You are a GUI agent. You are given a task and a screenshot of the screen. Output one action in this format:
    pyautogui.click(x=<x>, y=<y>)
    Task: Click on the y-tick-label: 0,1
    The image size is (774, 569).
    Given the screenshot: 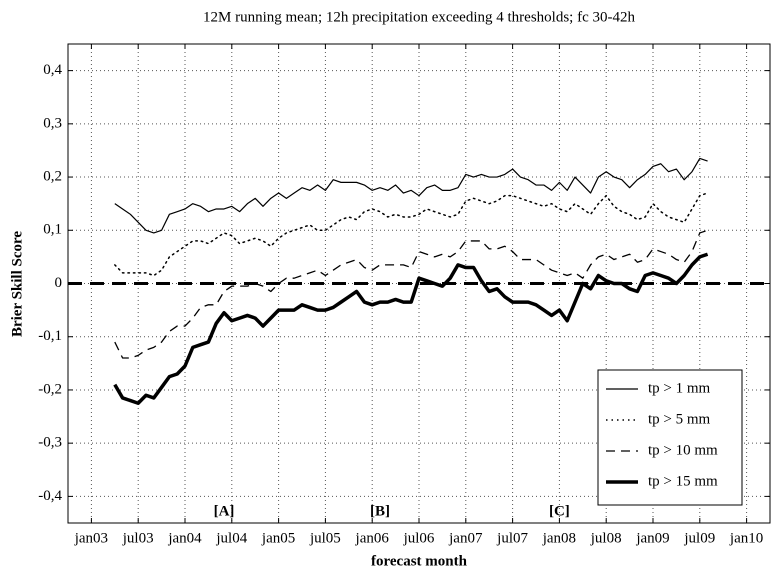 What is the action you would take?
    pyautogui.click(x=52, y=230)
    